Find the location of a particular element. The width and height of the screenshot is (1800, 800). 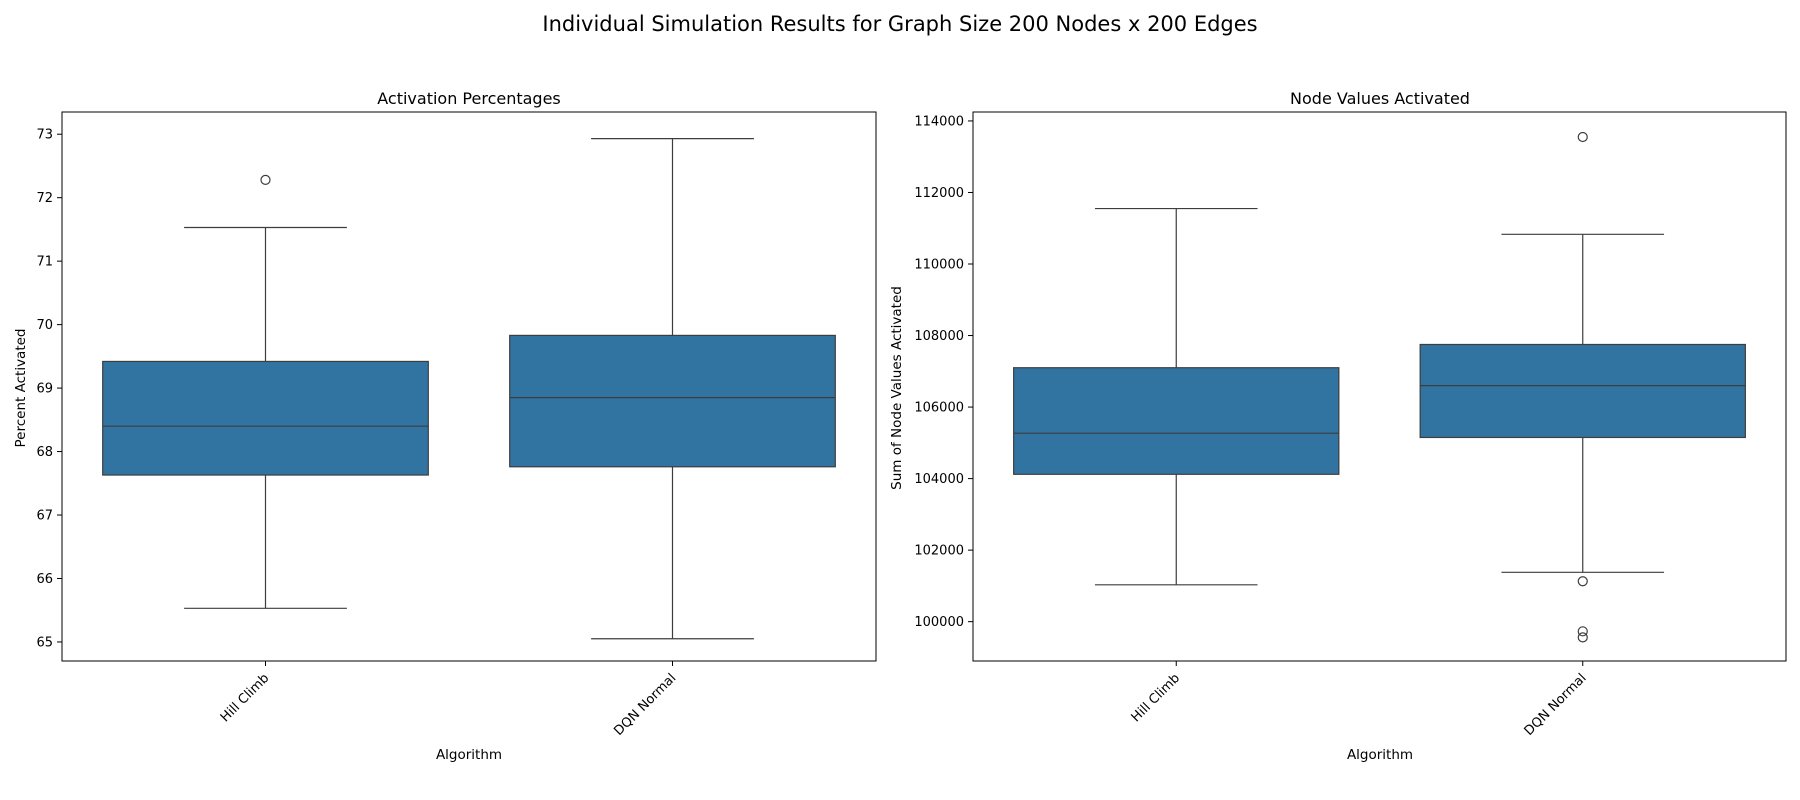

y-tick-label: 102000 is located at coordinates (939, 551).